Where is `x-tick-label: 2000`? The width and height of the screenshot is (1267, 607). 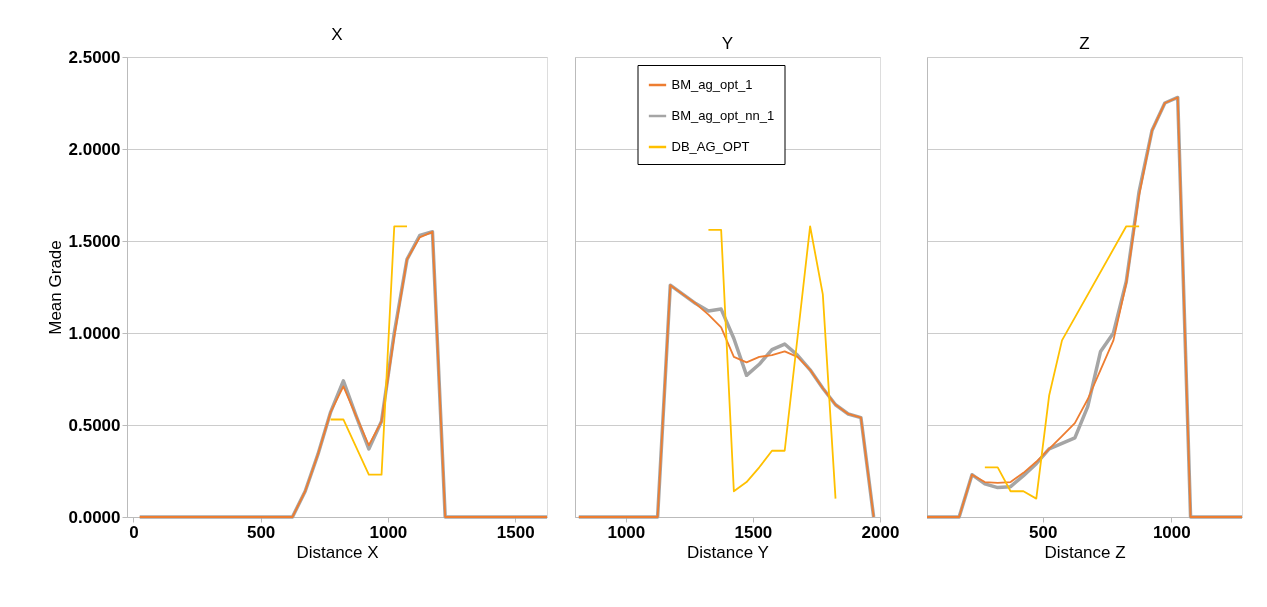 x-tick-label: 2000 is located at coordinates (880, 532).